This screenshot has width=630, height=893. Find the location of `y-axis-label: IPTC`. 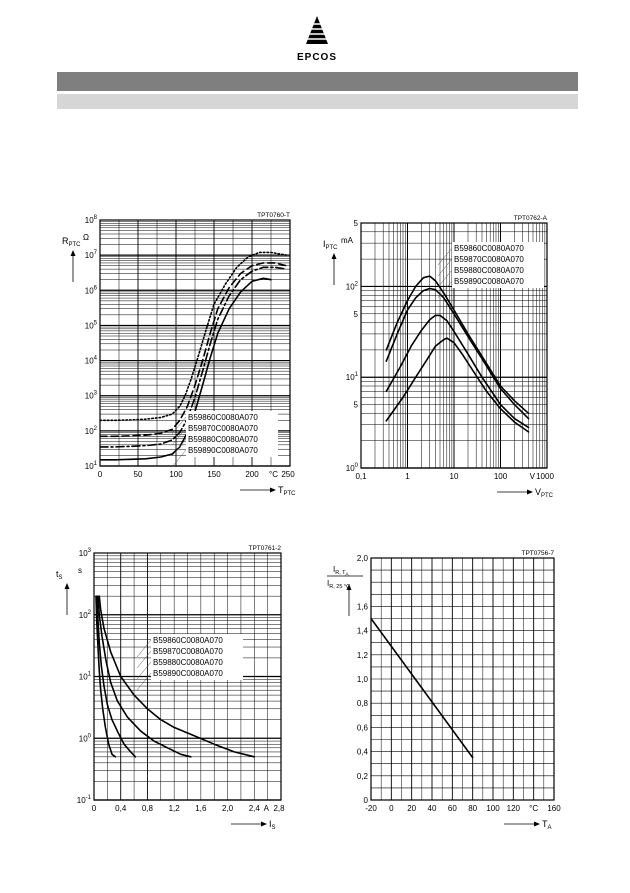

y-axis-label: IPTC is located at coordinates (330, 245).